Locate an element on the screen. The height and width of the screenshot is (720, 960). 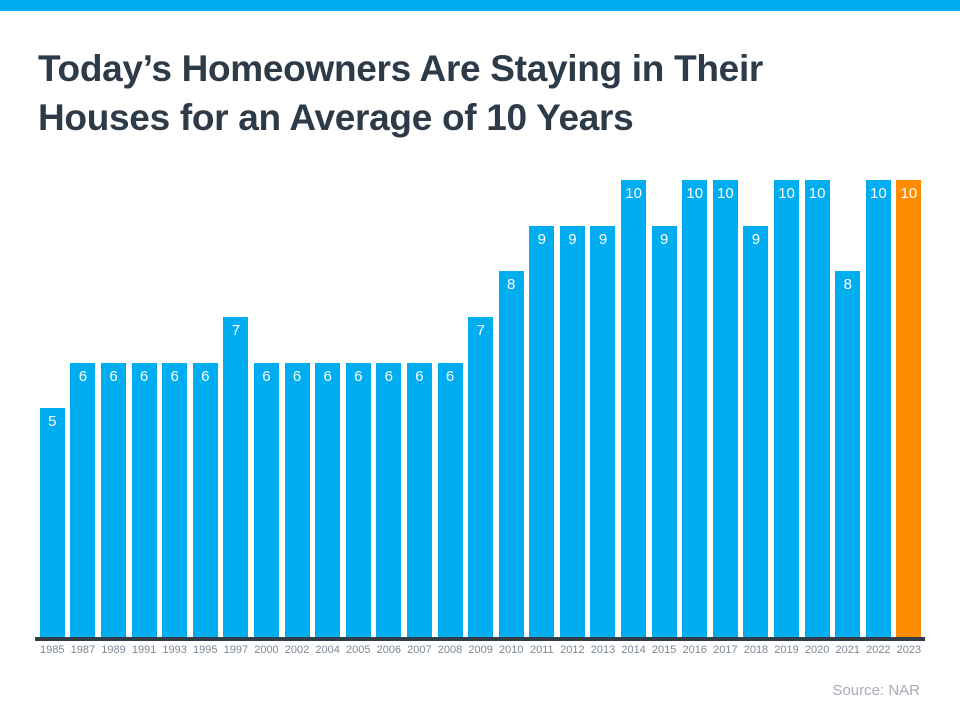
bar-2019: 10 is located at coordinates (787, 408).